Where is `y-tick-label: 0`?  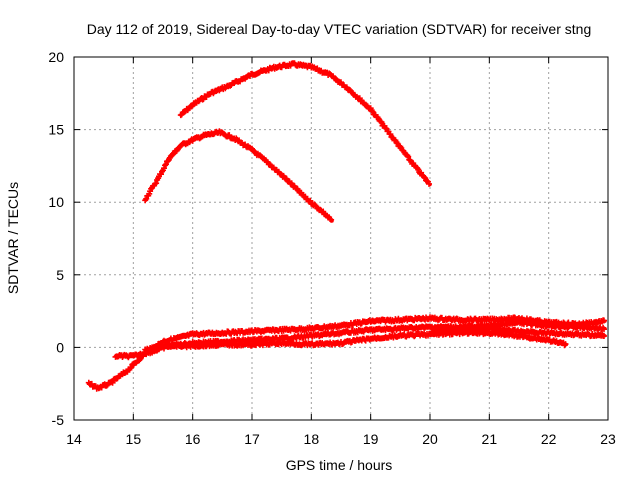 y-tick-label: 0 is located at coordinates (60, 347).